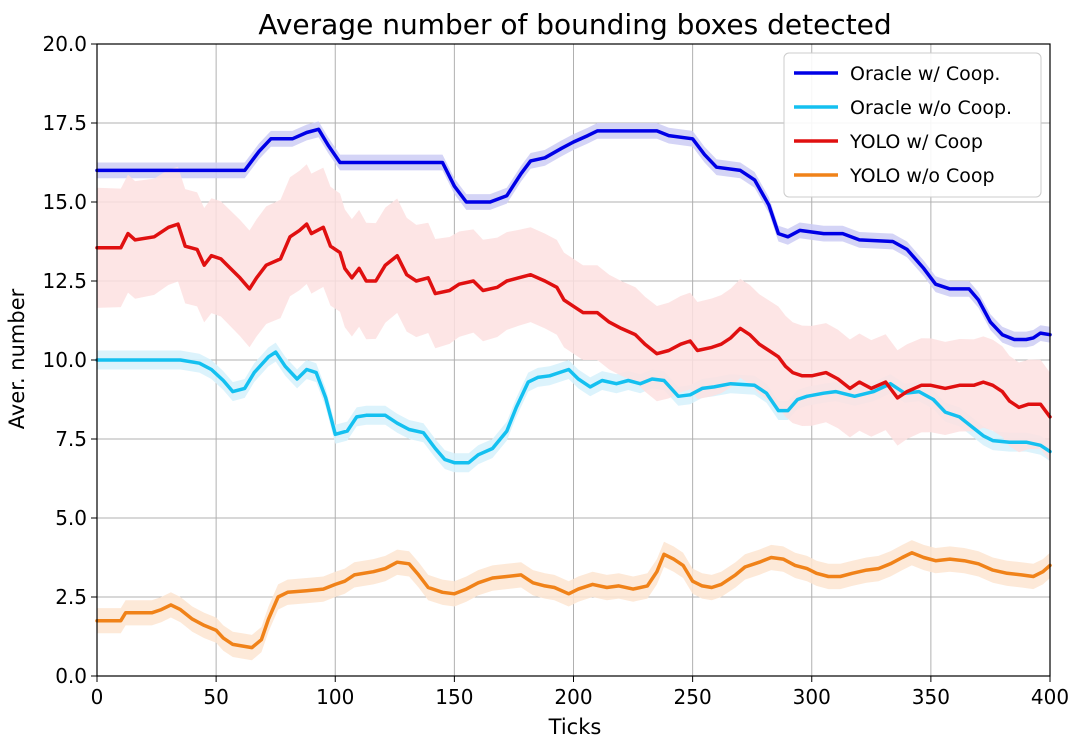  I want to click on y-tick-label: 10.0, so click(64, 360).